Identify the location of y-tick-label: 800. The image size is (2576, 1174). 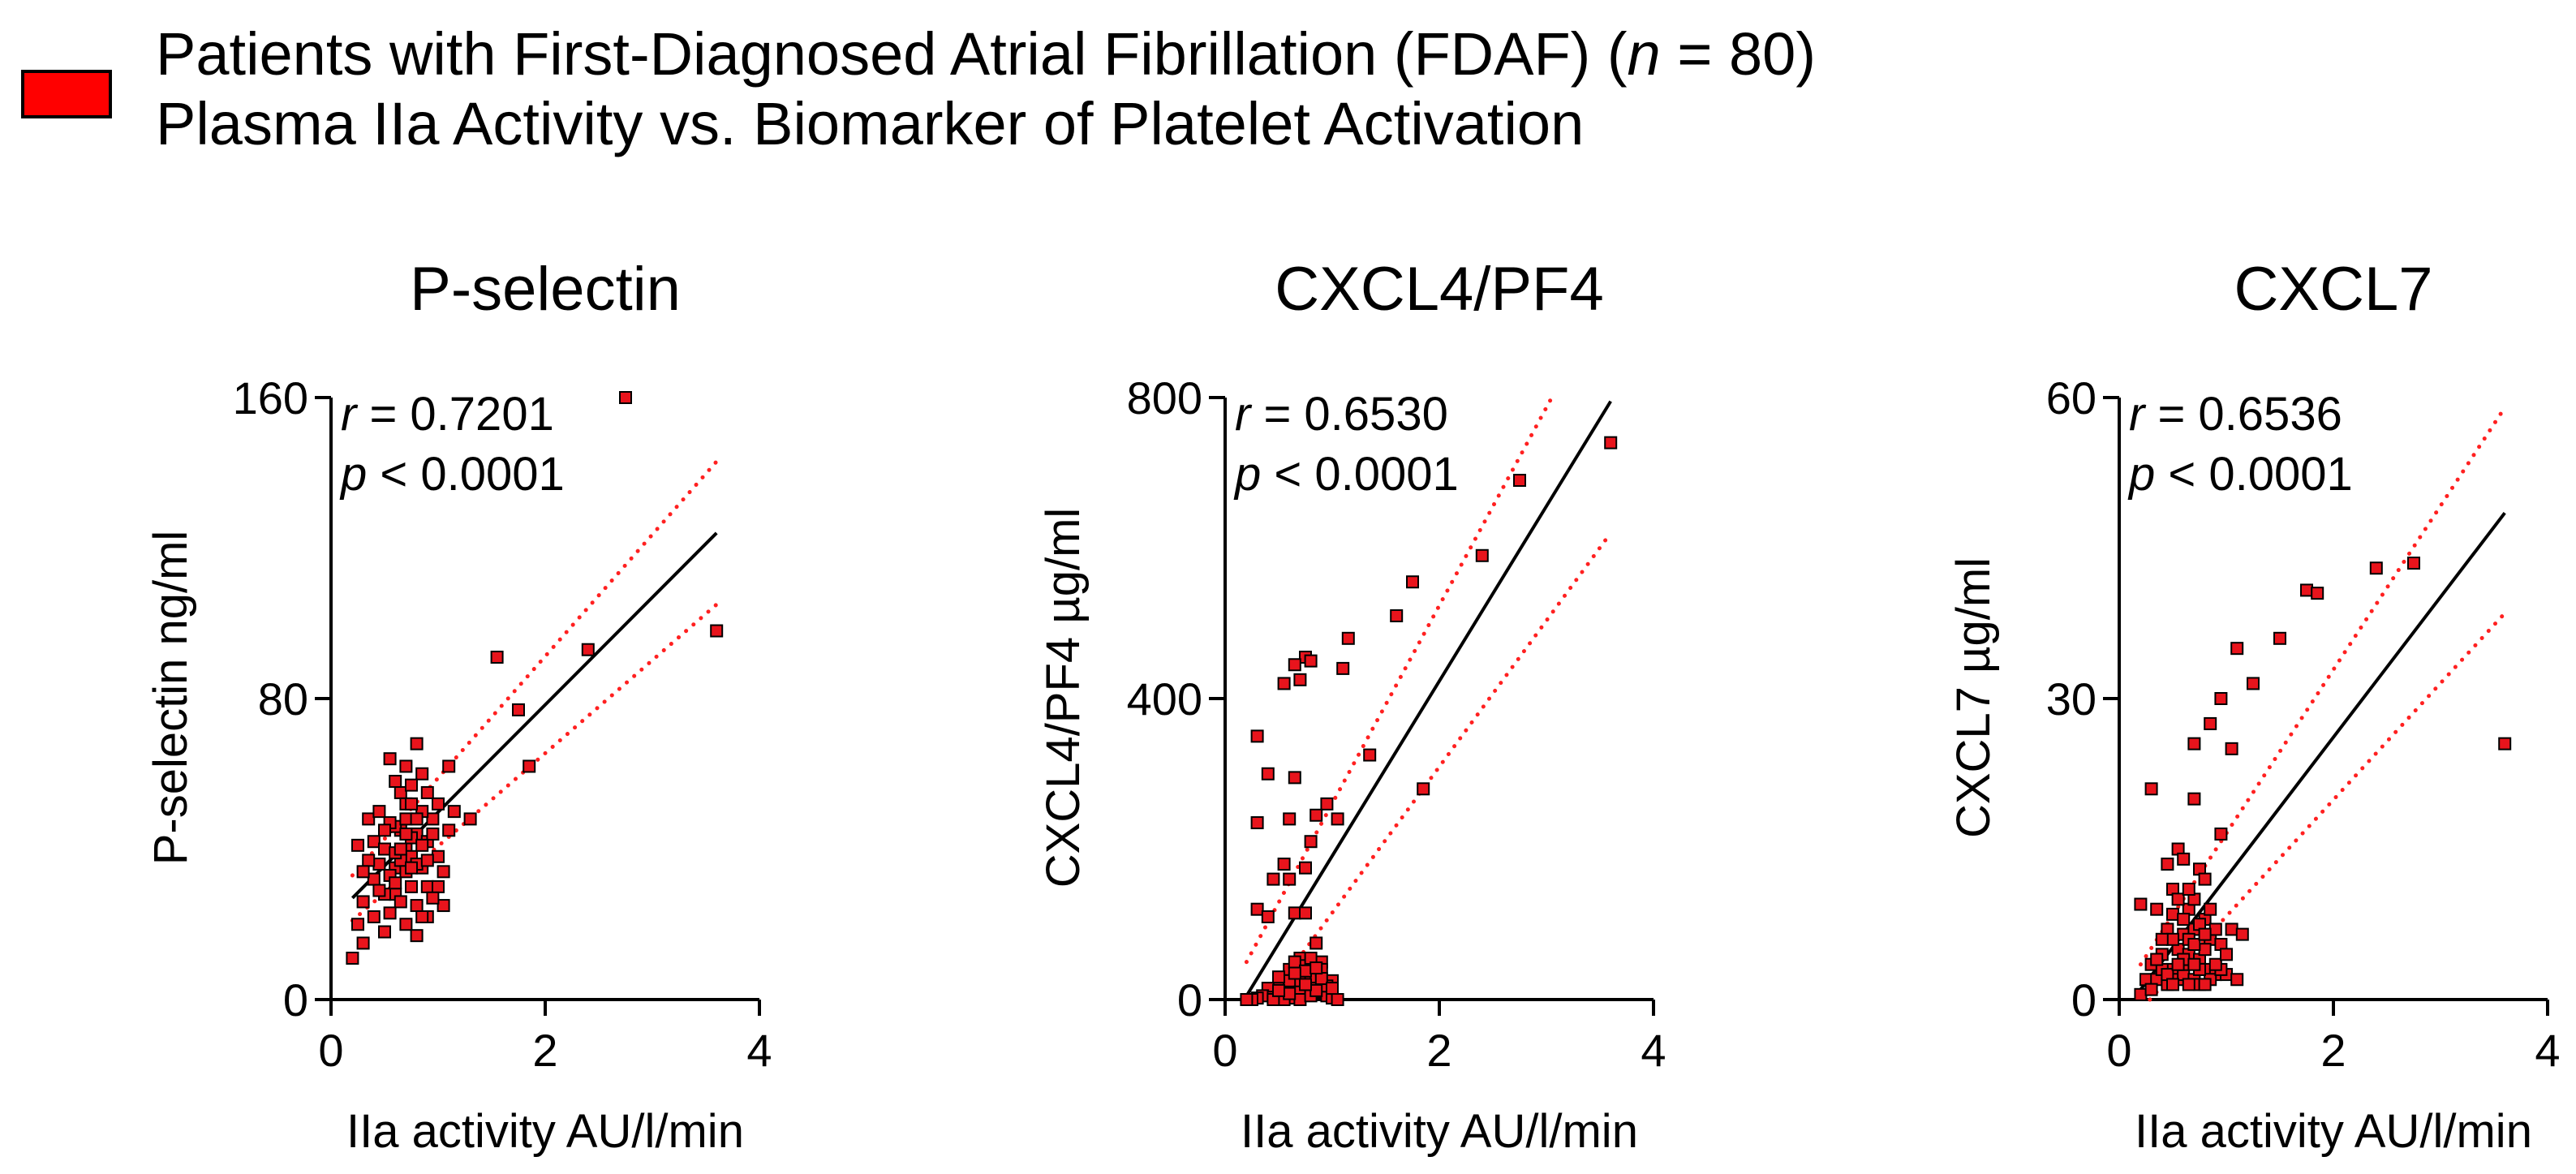
(1164, 398).